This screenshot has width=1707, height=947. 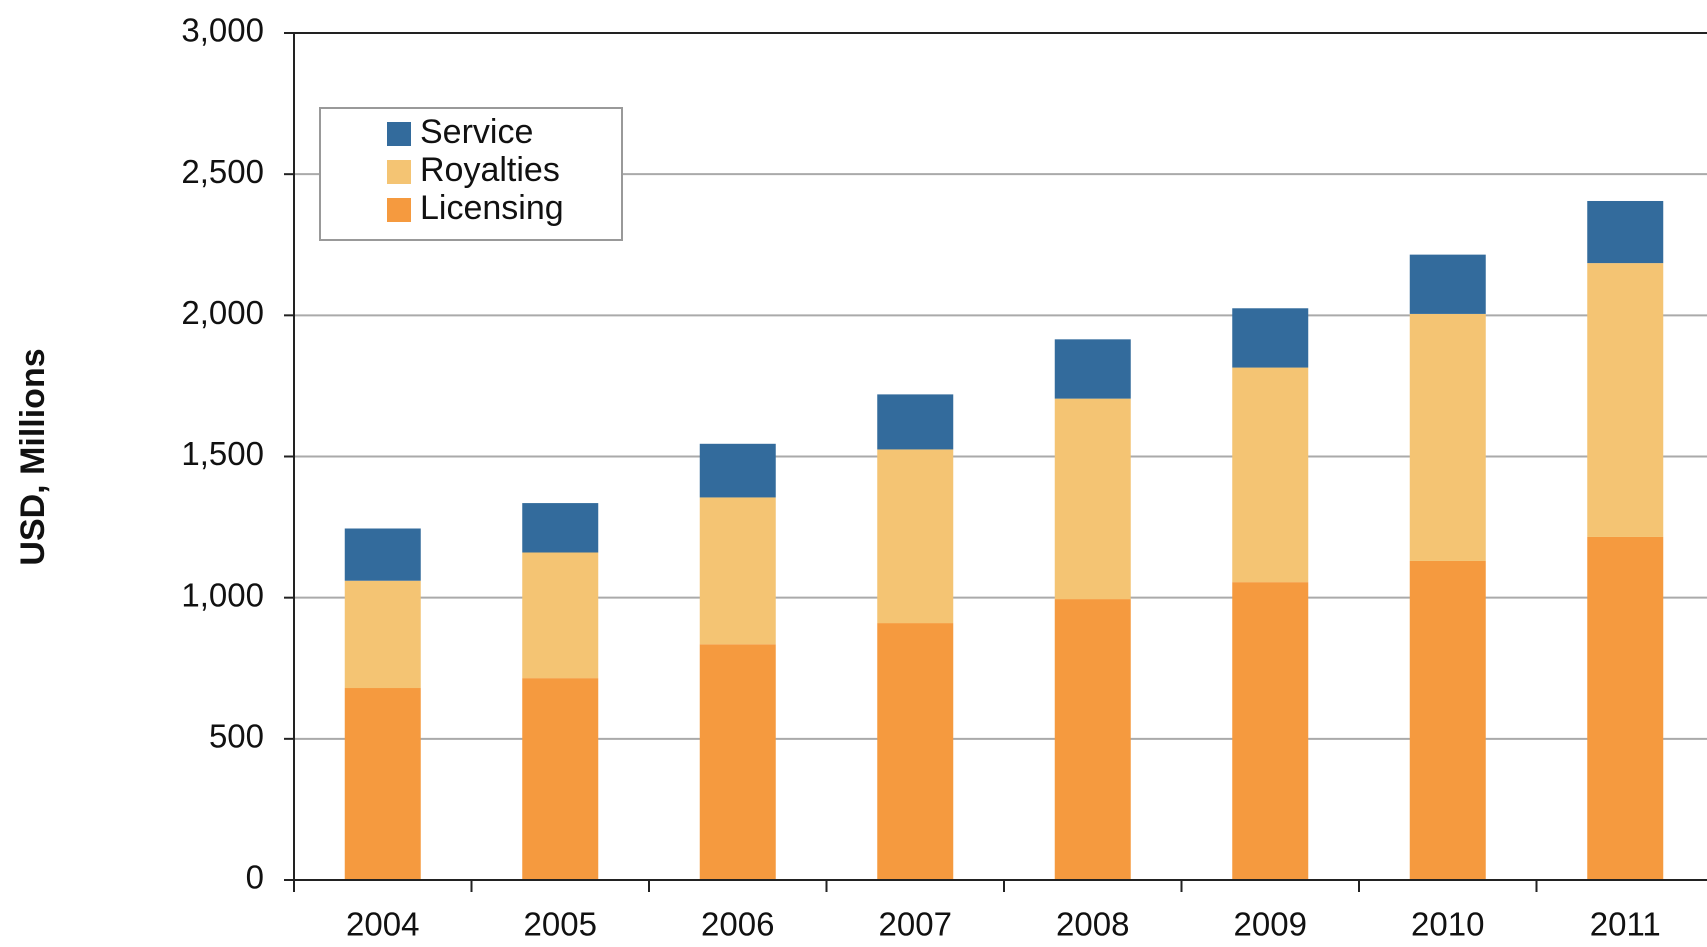 What do you see at coordinates (222, 171) in the screenshot?
I see `y-tick-label: 2,500` at bounding box center [222, 171].